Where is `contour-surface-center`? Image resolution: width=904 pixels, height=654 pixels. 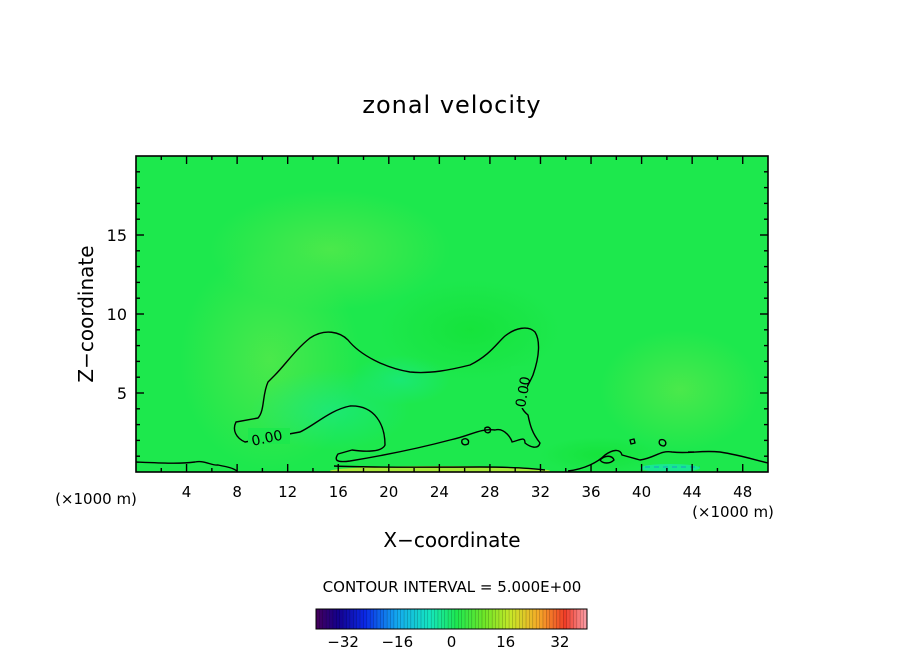
contour-surface-center is located at coordinates (439, 468).